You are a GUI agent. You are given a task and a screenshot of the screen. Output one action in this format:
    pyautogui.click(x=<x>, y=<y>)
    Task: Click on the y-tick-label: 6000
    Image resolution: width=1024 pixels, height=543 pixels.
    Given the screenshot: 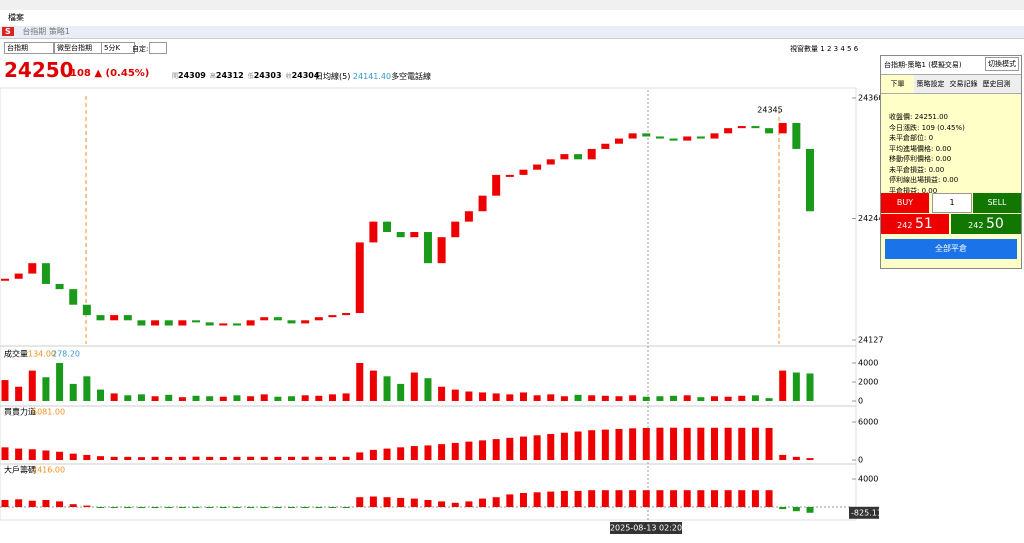 What is the action you would take?
    pyautogui.click(x=868, y=422)
    